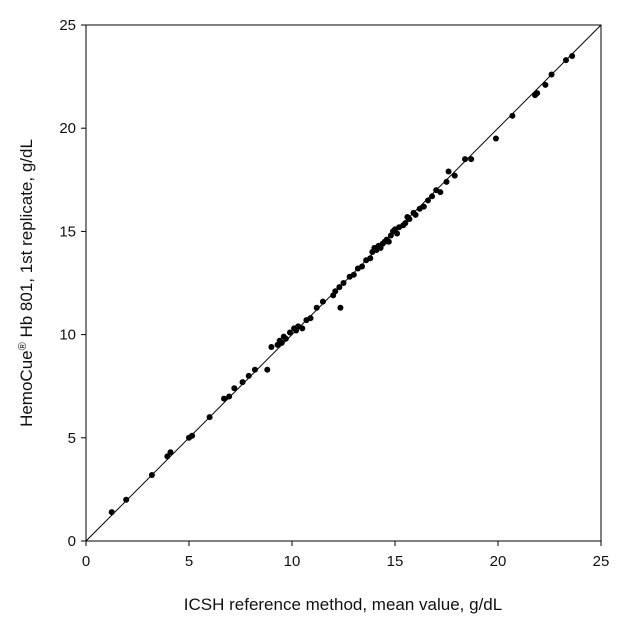  I want to click on y-tick-label: 0, so click(72, 541).